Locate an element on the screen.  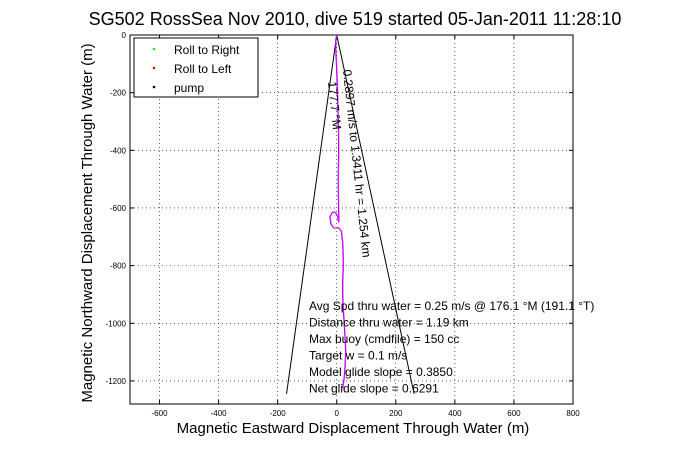
y-tick-labels: 0 -200 -400 -600 -800 -1000 -1200 is located at coordinates (116, 208).